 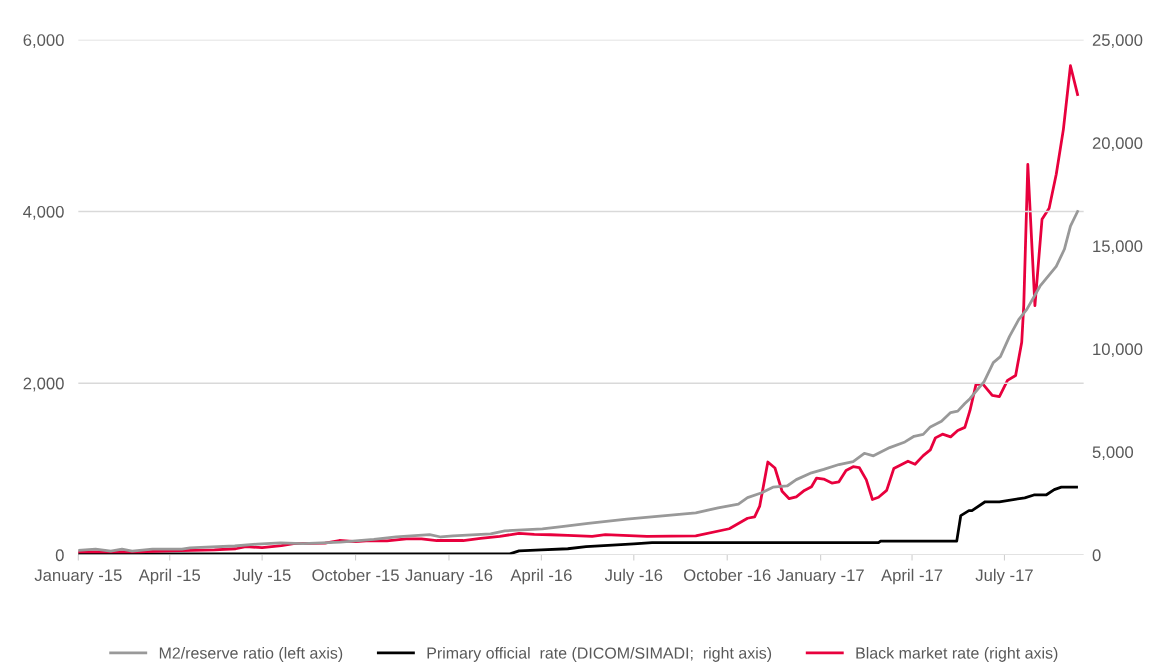 What do you see at coordinates (43, 41) in the screenshot?
I see `y-tick-label: 6,000` at bounding box center [43, 41].